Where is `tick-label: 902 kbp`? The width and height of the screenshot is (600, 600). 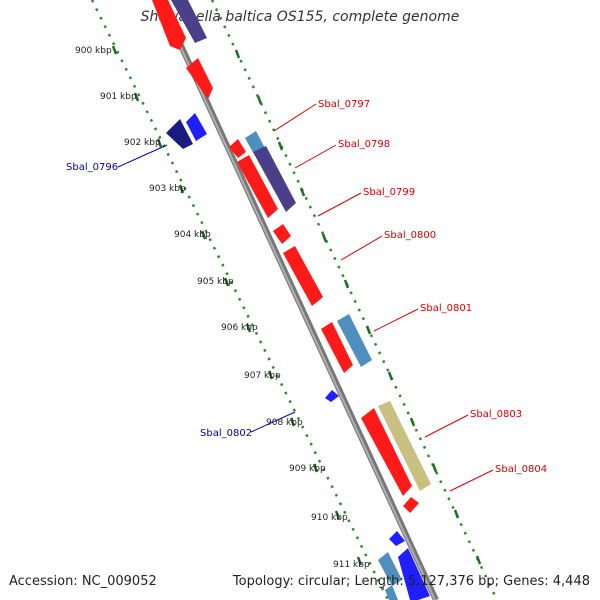 tick-label: 902 kbp is located at coordinates (142, 143).